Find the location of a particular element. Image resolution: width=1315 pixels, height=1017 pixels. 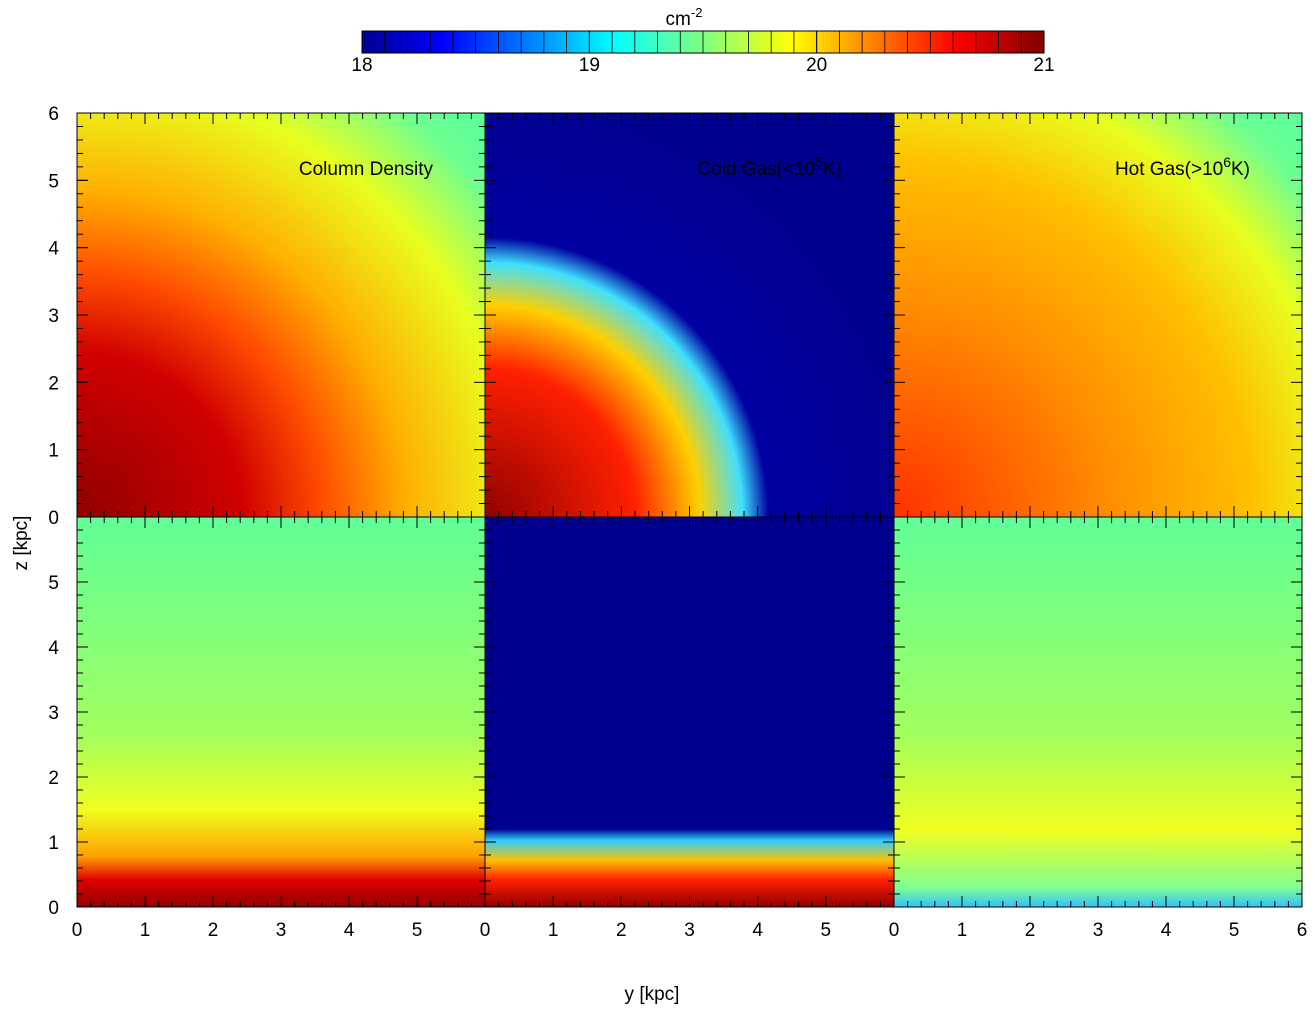

y-axis-label: z [kpc] is located at coordinates (21, 543).